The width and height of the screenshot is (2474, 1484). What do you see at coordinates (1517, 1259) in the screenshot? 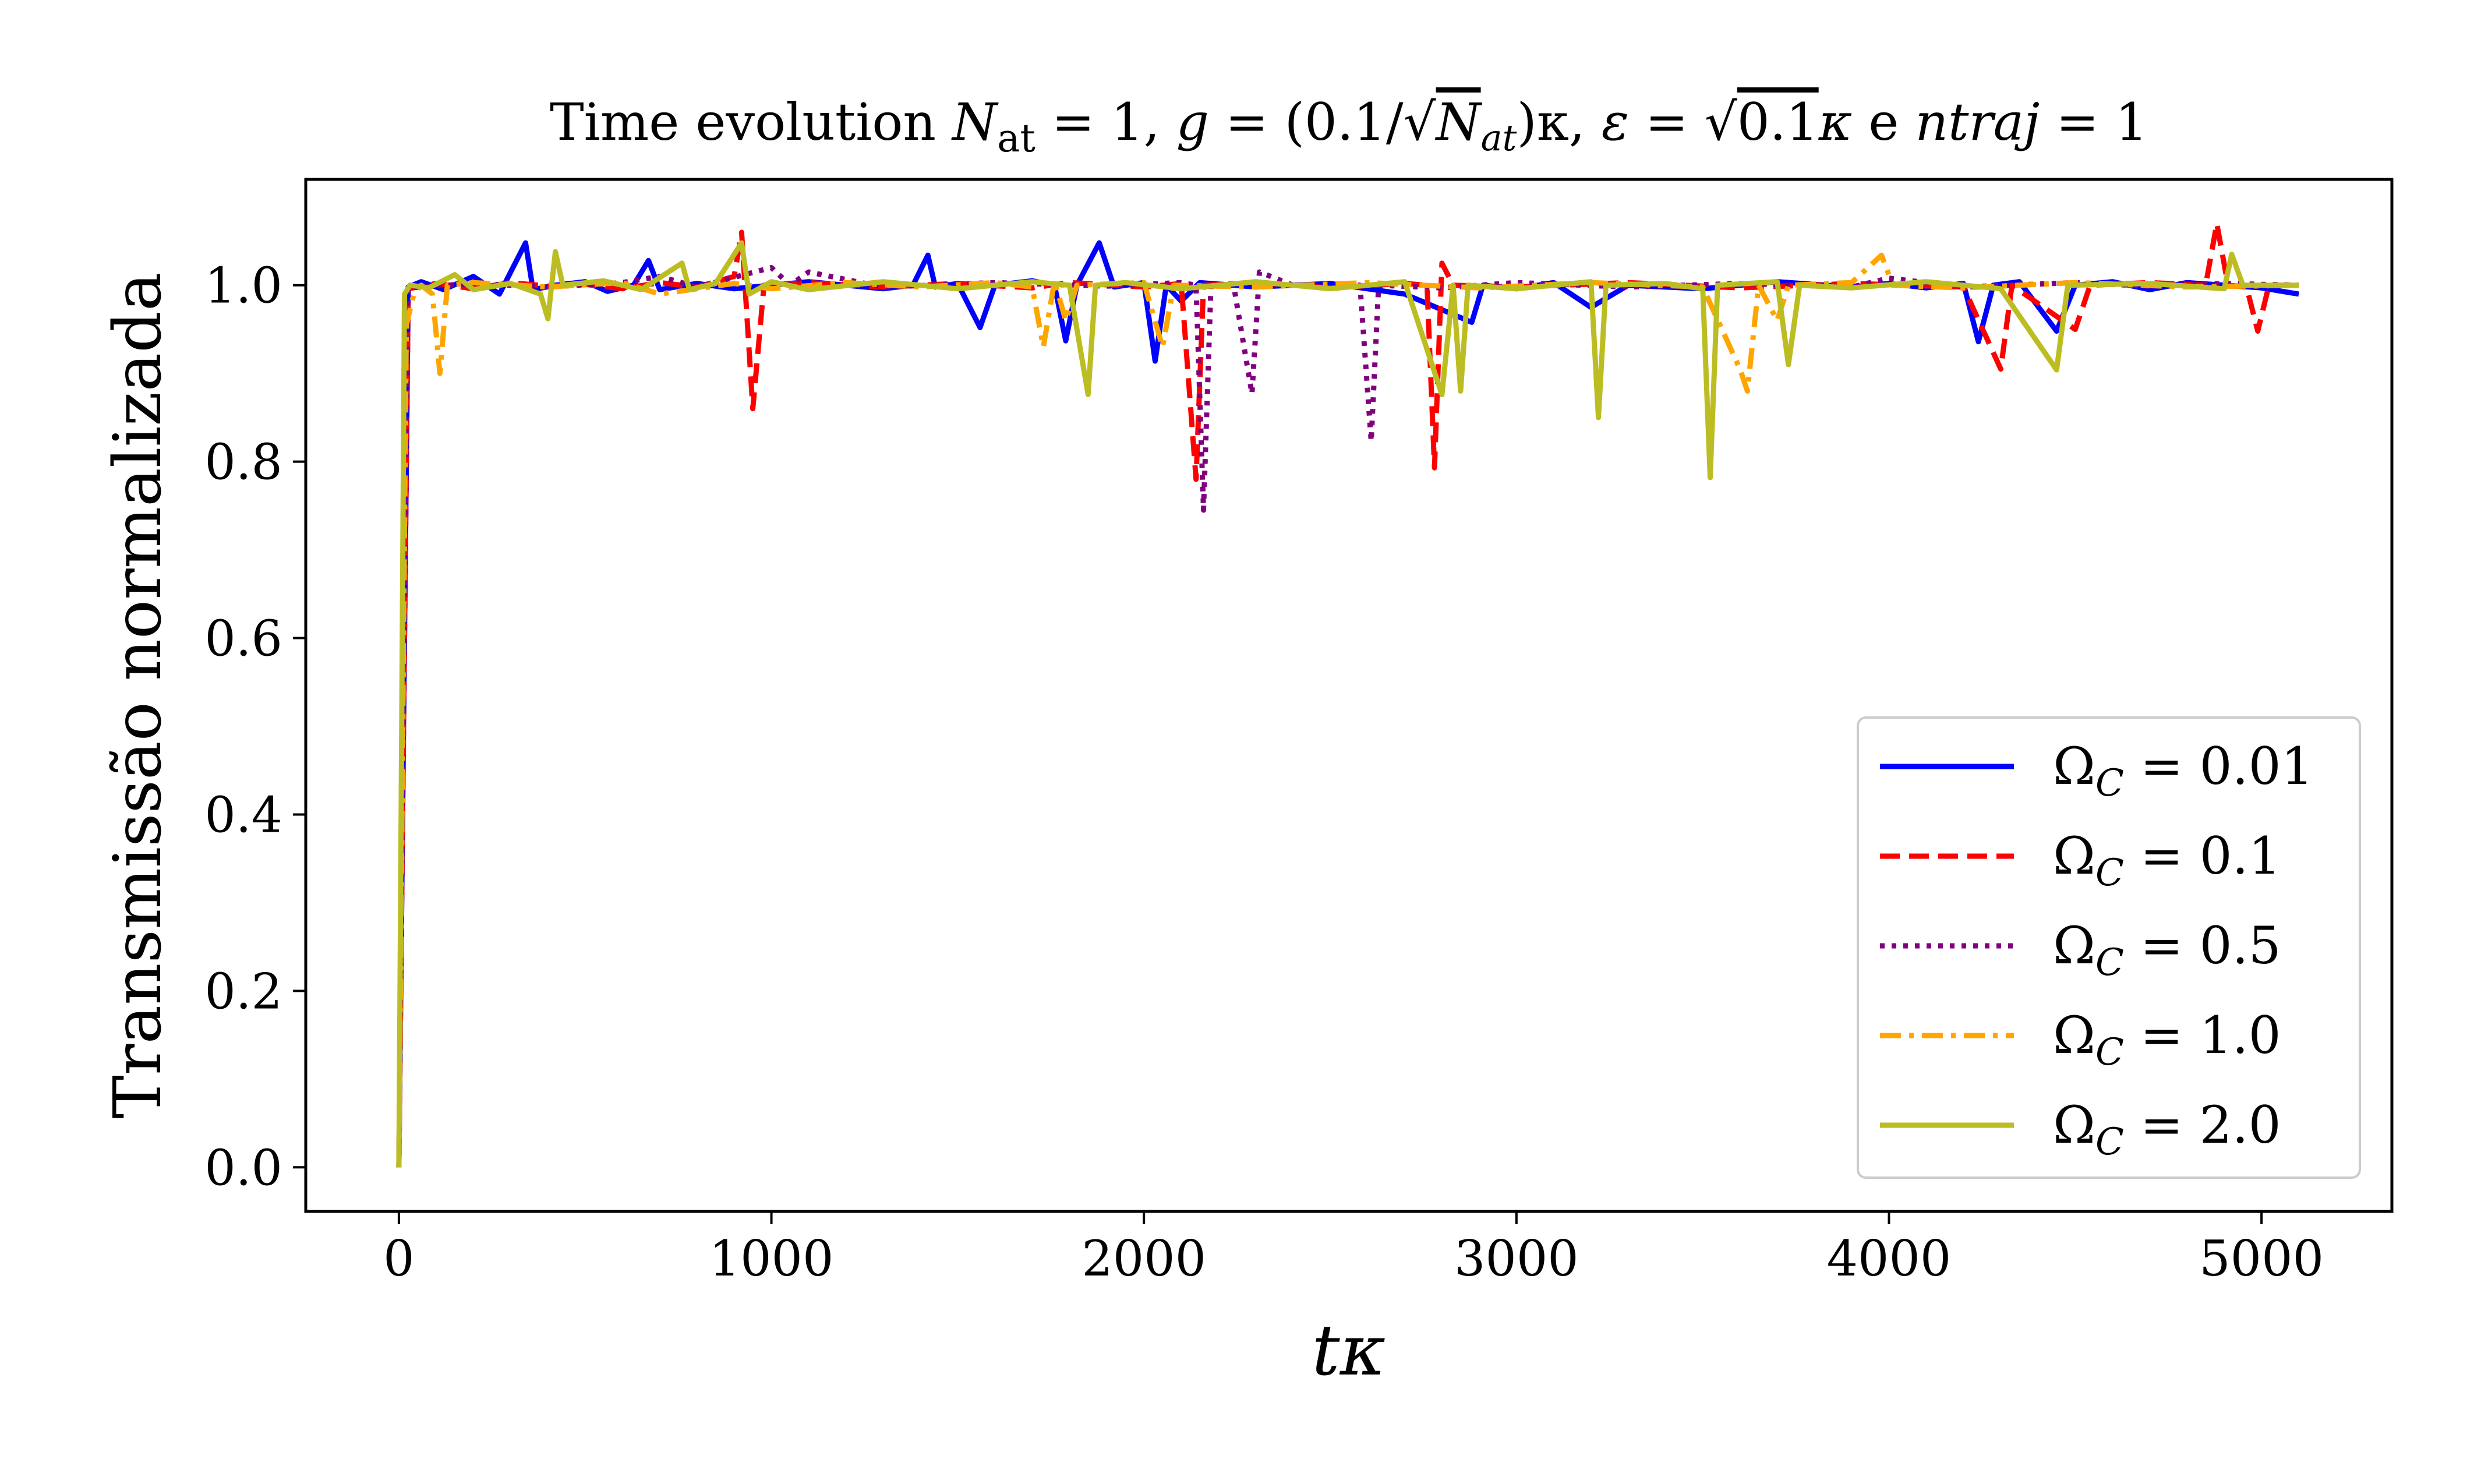
I see `x-tick-label-3: 3000` at bounding box center [1517, 1259].